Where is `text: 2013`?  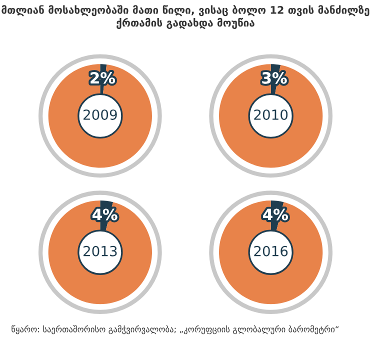 text: 2013 is located at coordinates (100, 251).